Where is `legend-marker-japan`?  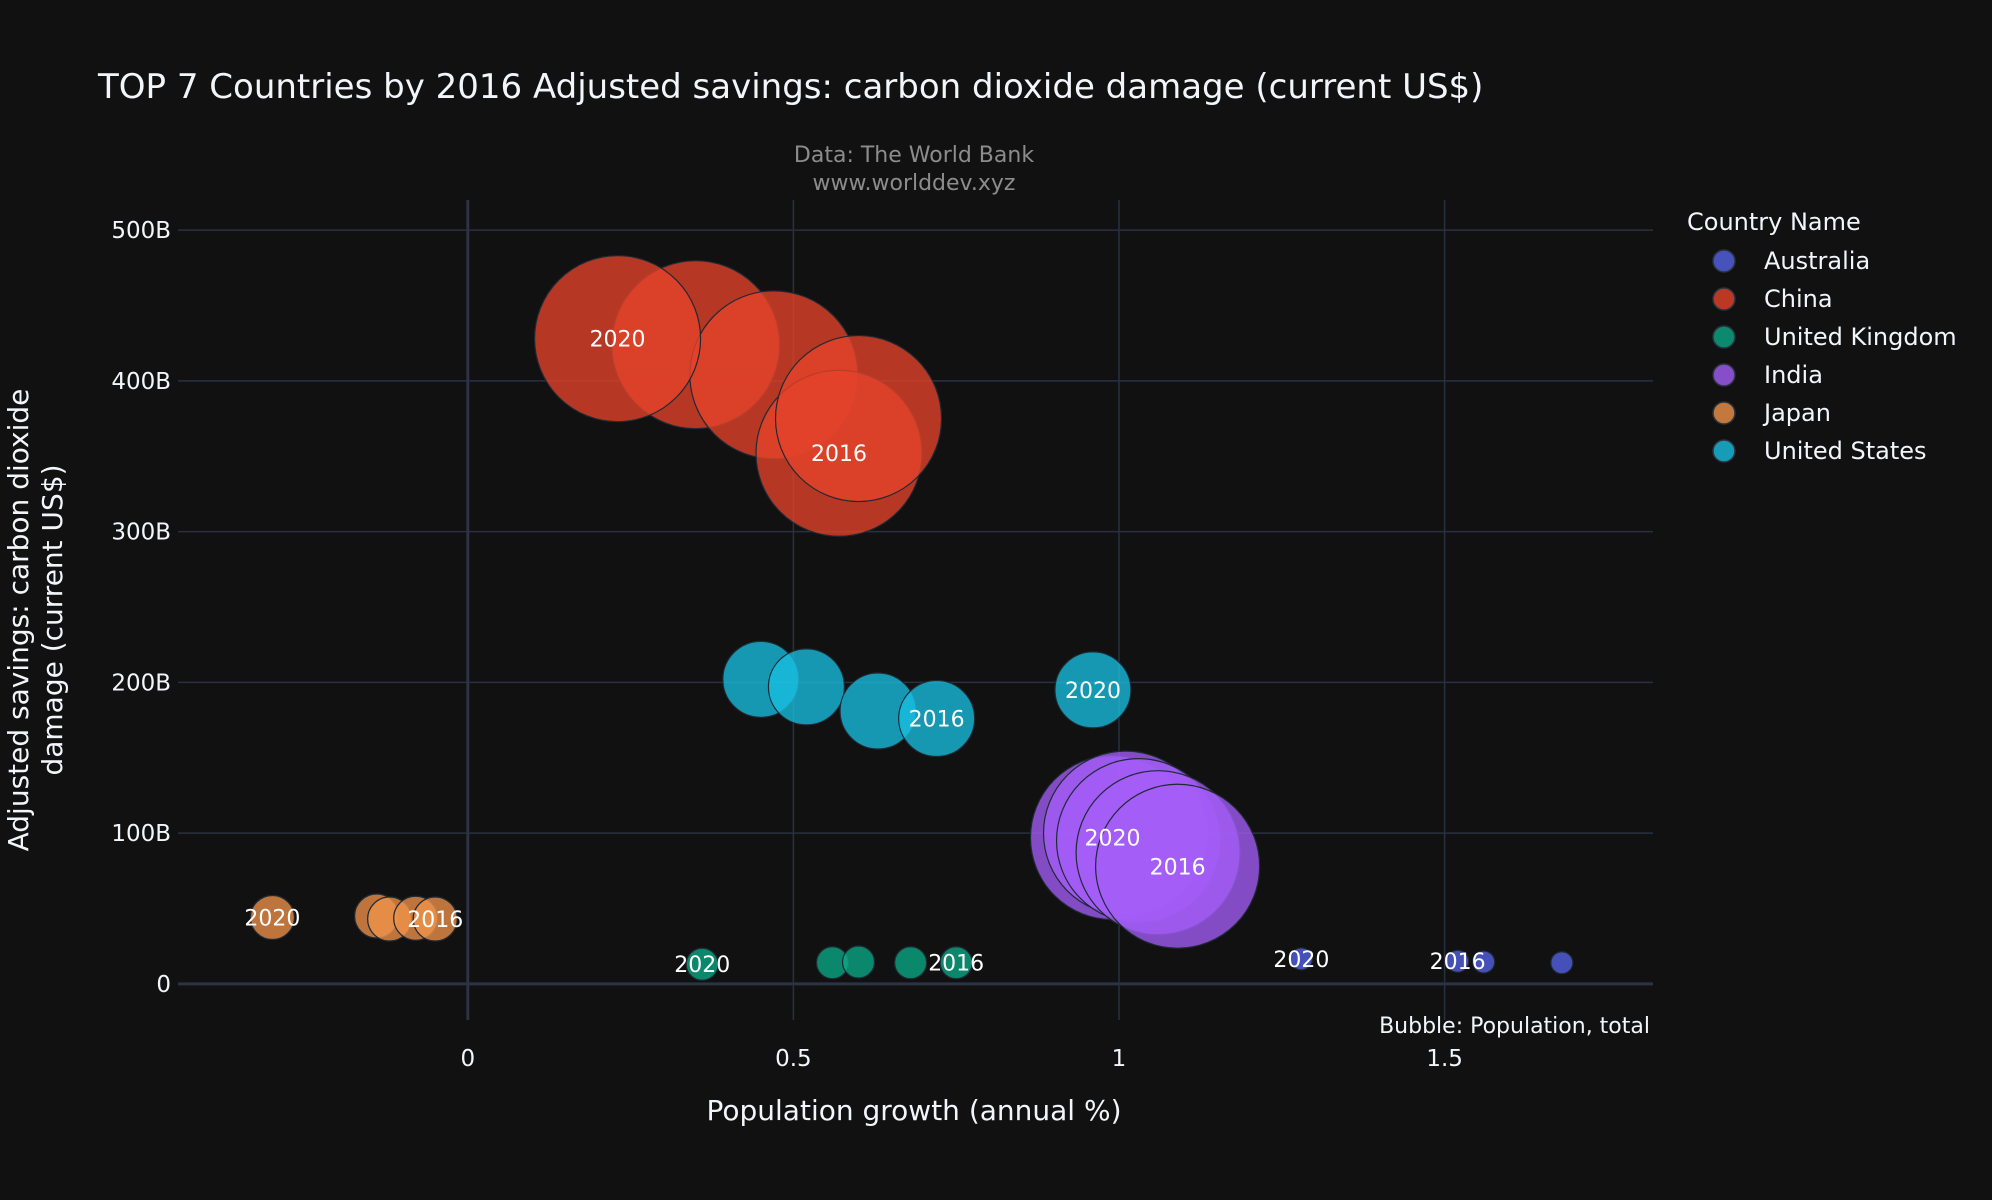 legend-marker-japan is located at coordinates (1724, 413).